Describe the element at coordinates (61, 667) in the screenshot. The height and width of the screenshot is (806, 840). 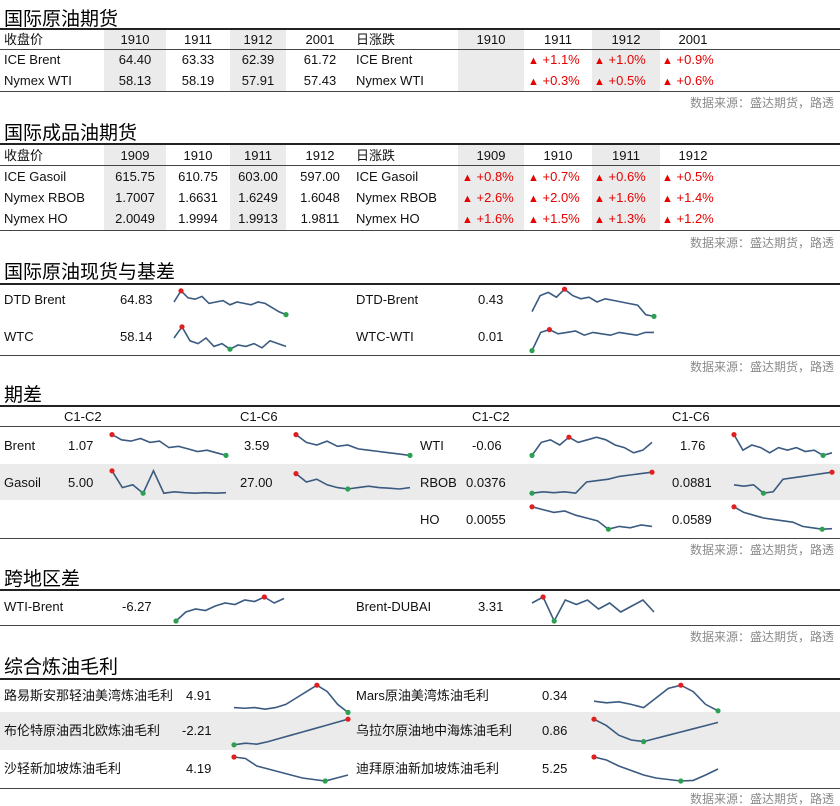
I see `section-title: 综合炼油毛利` at that location.